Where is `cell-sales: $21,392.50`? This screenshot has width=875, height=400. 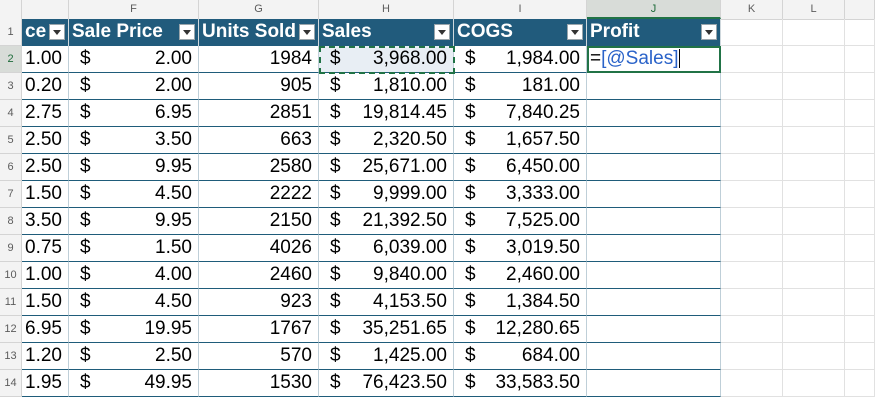
cell-sales: $21,392.50 is located at coordinates (386, 221).